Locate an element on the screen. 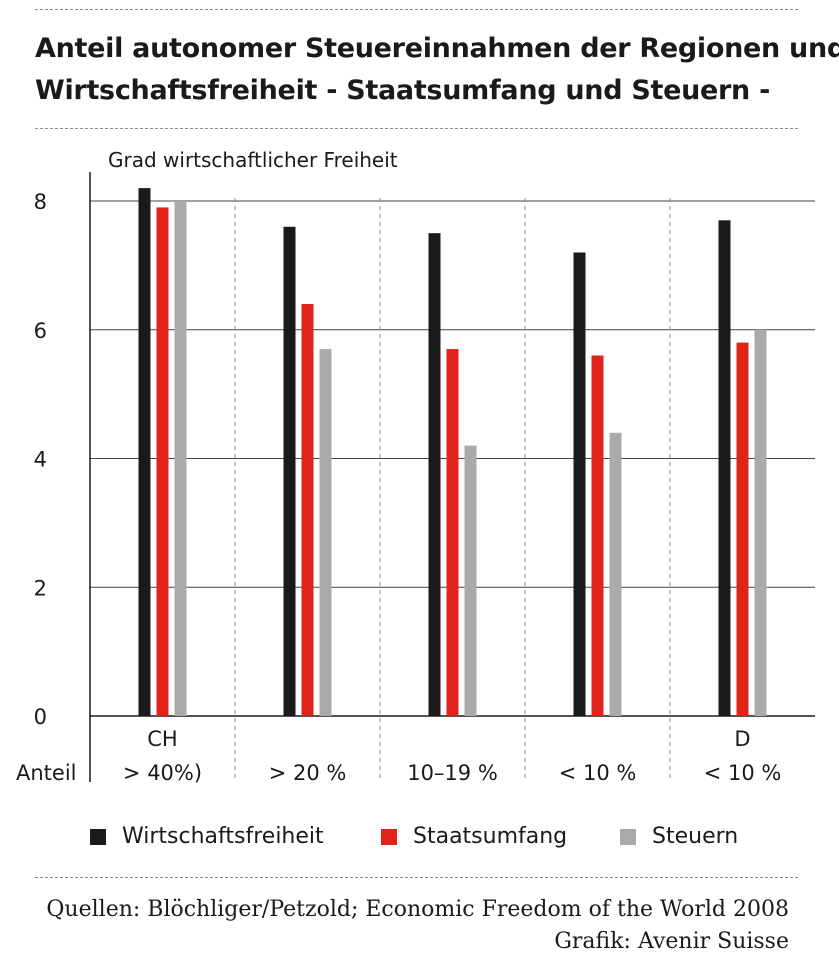 This screenshot has height=969, width=839. legend-item-staatsumfang: Staatsumfang is located at coordinates (474, 836).